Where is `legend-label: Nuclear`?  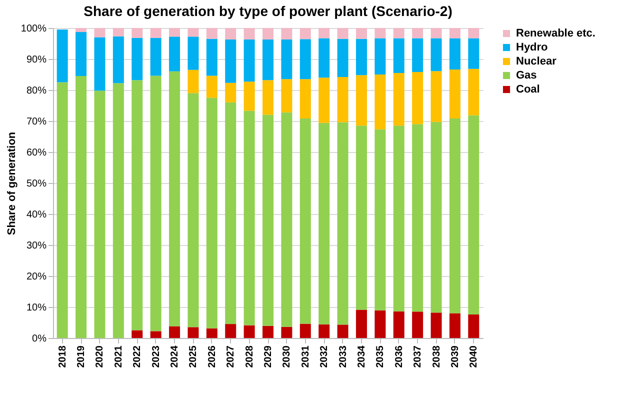
legend-label: Nuclear is located at coordinates (537, 62).